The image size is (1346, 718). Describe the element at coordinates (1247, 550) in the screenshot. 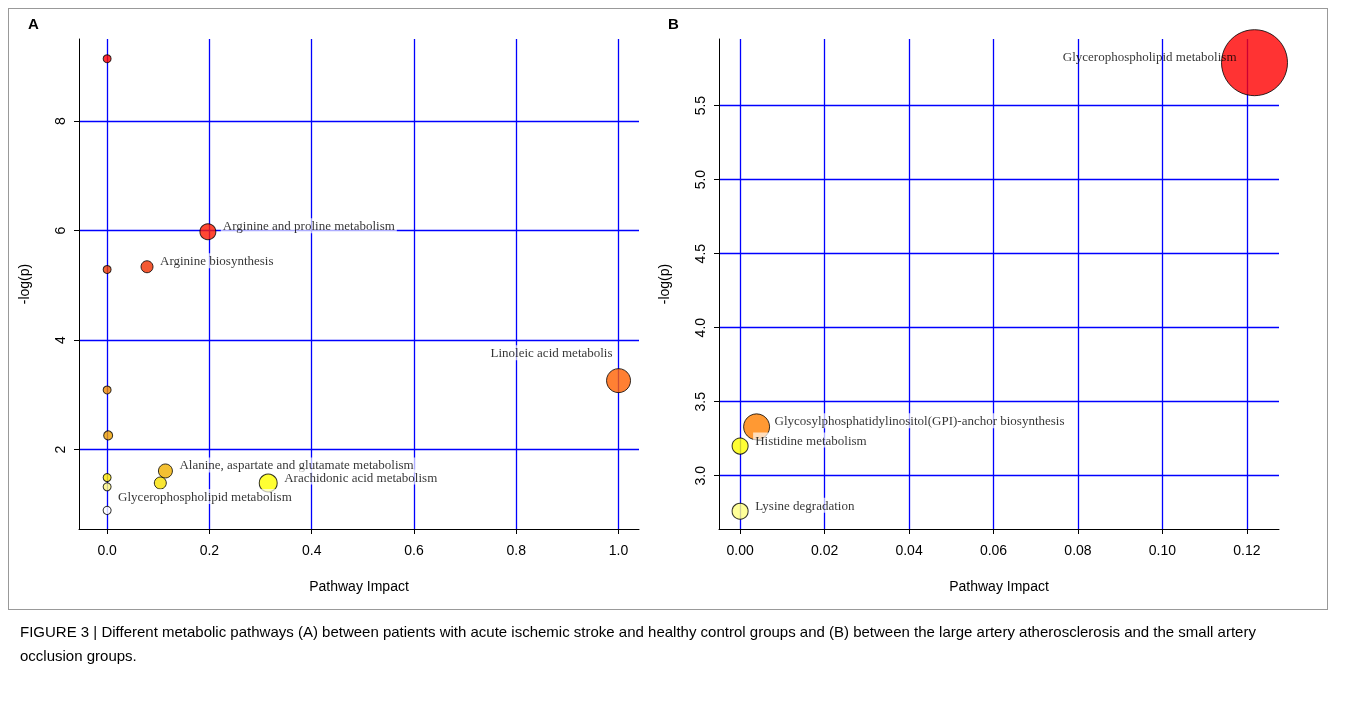

I see `x-tick-label: 0.12` at that location.